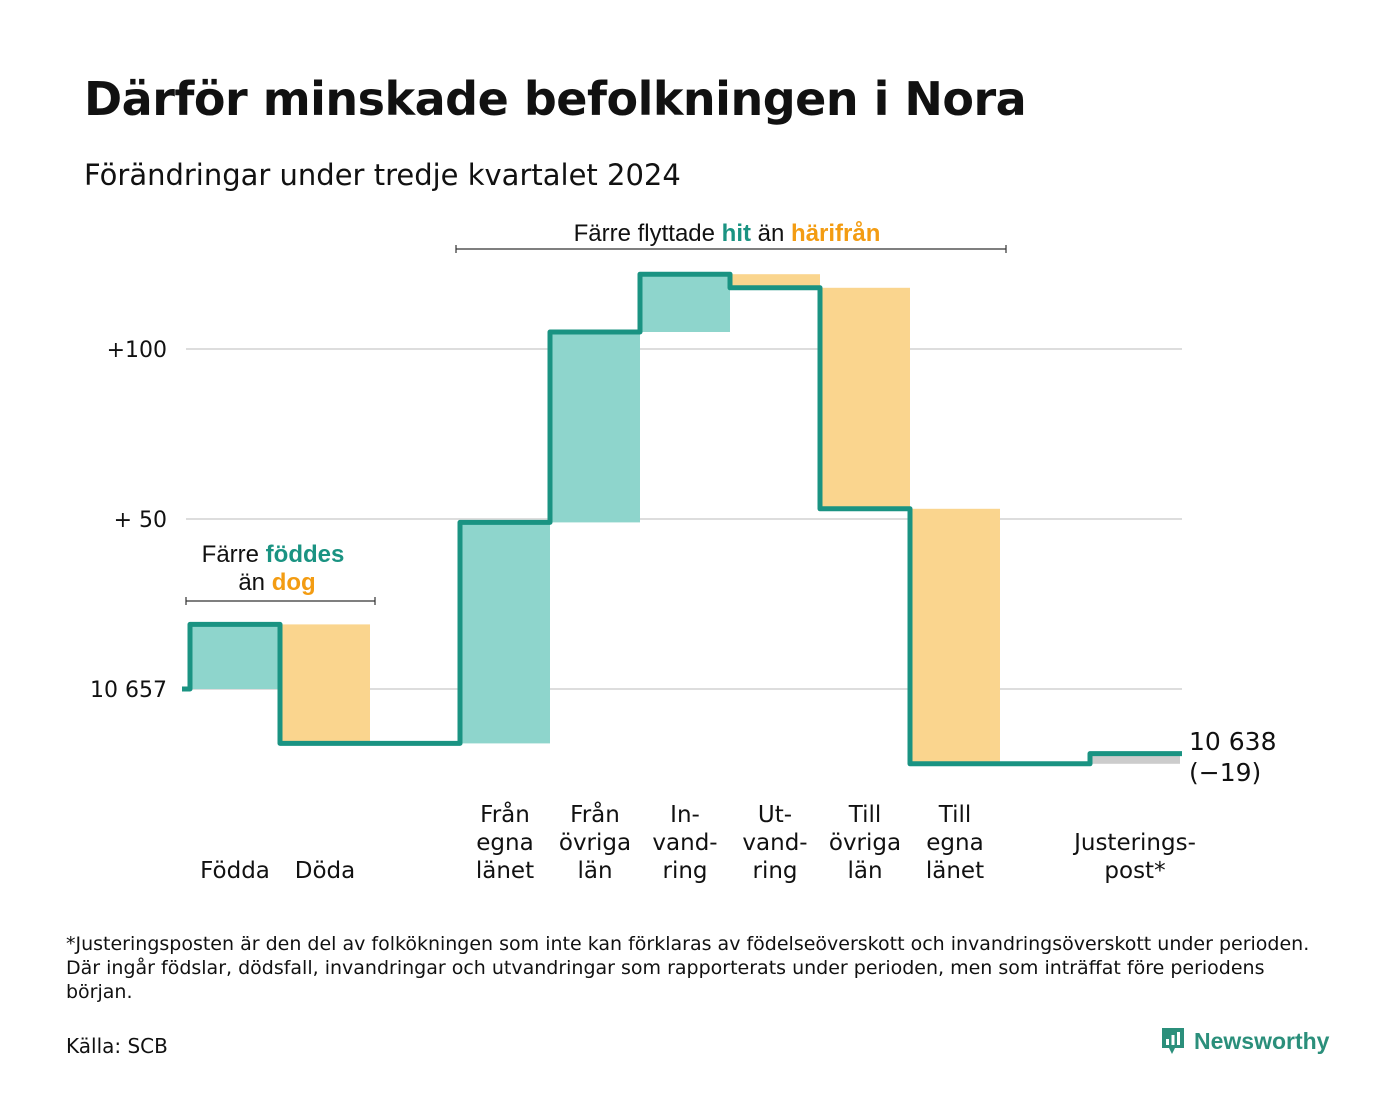  Describe the element at coordinates (595, 843) in the screenshot. I see `category-label-4-1: övriga` at that location.